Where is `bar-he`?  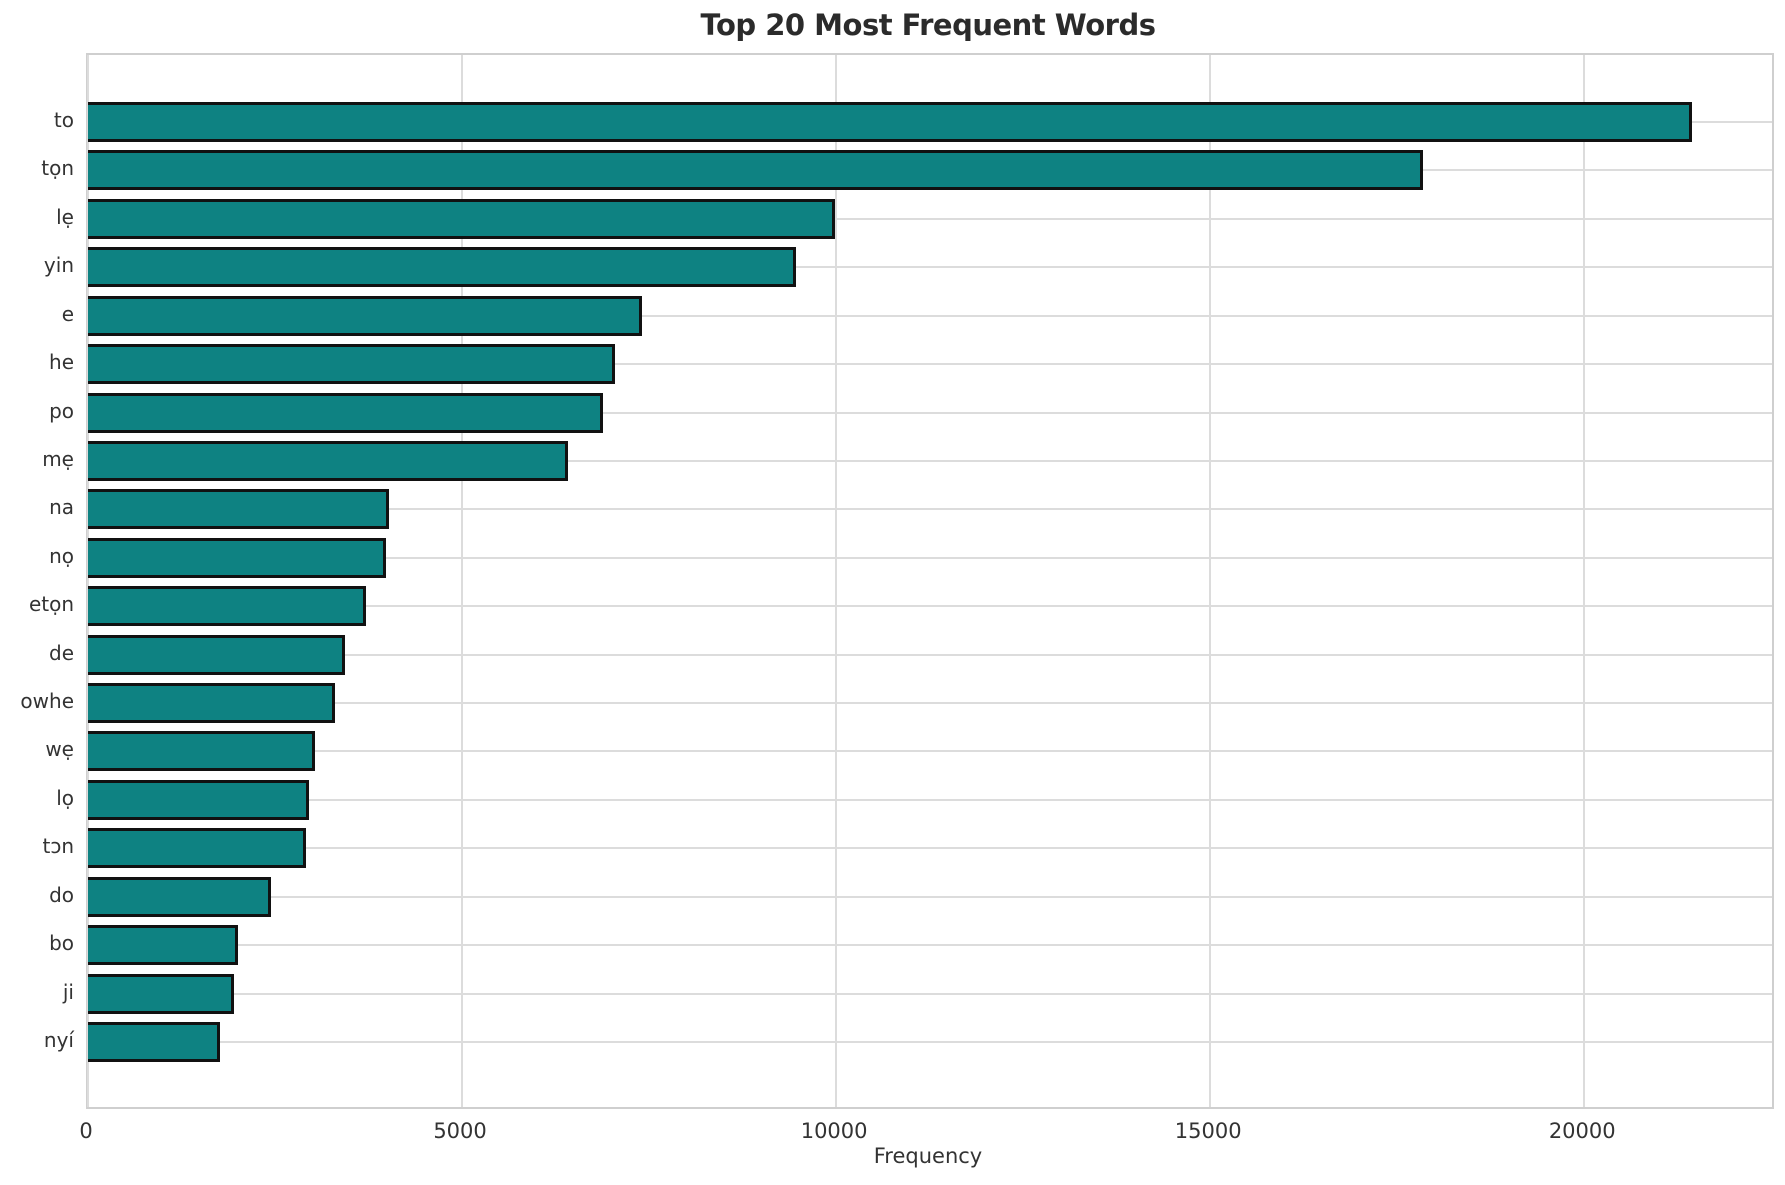
bar-he is located at coordinates (351, 364).